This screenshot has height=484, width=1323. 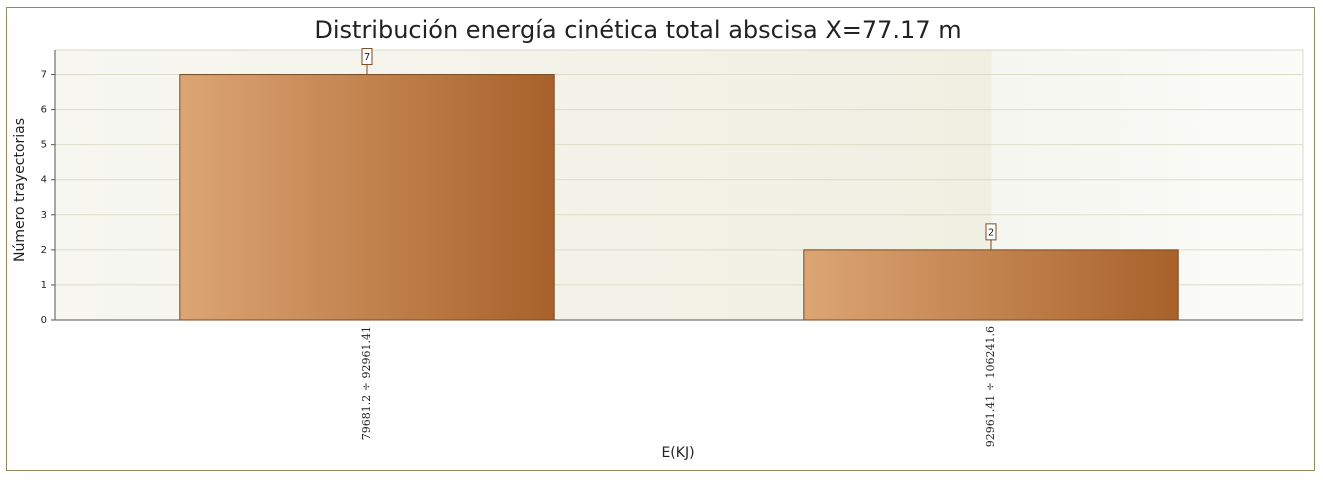 What do you see at coordinates (44, 250) in the screenshot?
I see `y-tick-label: 2` at bounding box center [44, 250].